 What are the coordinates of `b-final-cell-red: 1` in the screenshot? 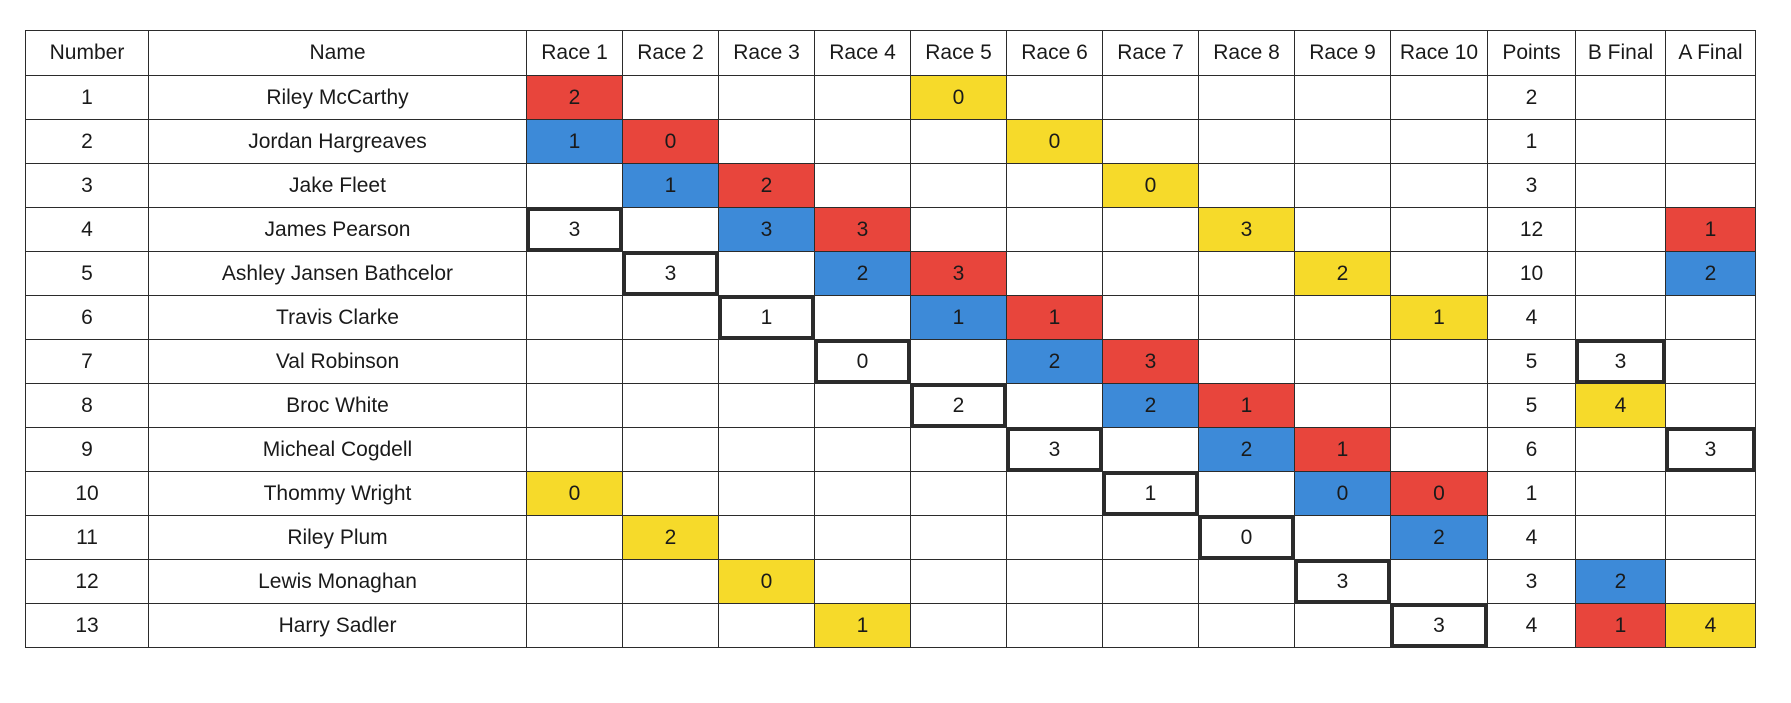 It's located at (1620, 625).